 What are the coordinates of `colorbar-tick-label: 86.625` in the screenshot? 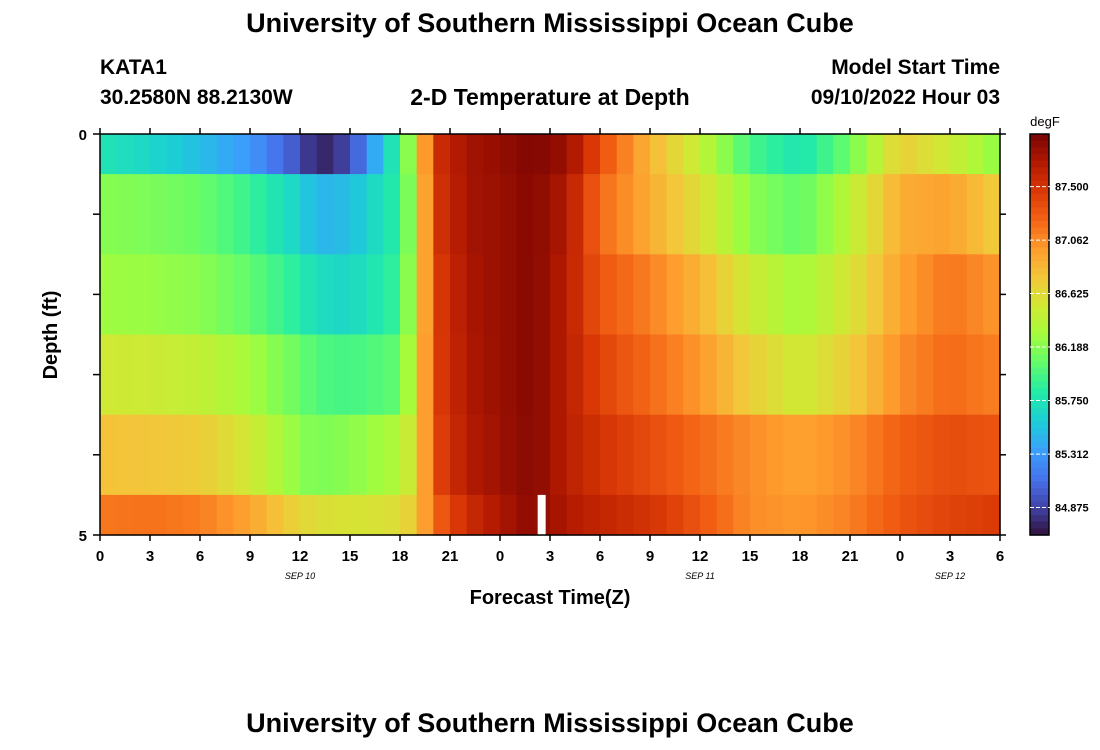 It's located at (1072, 295).